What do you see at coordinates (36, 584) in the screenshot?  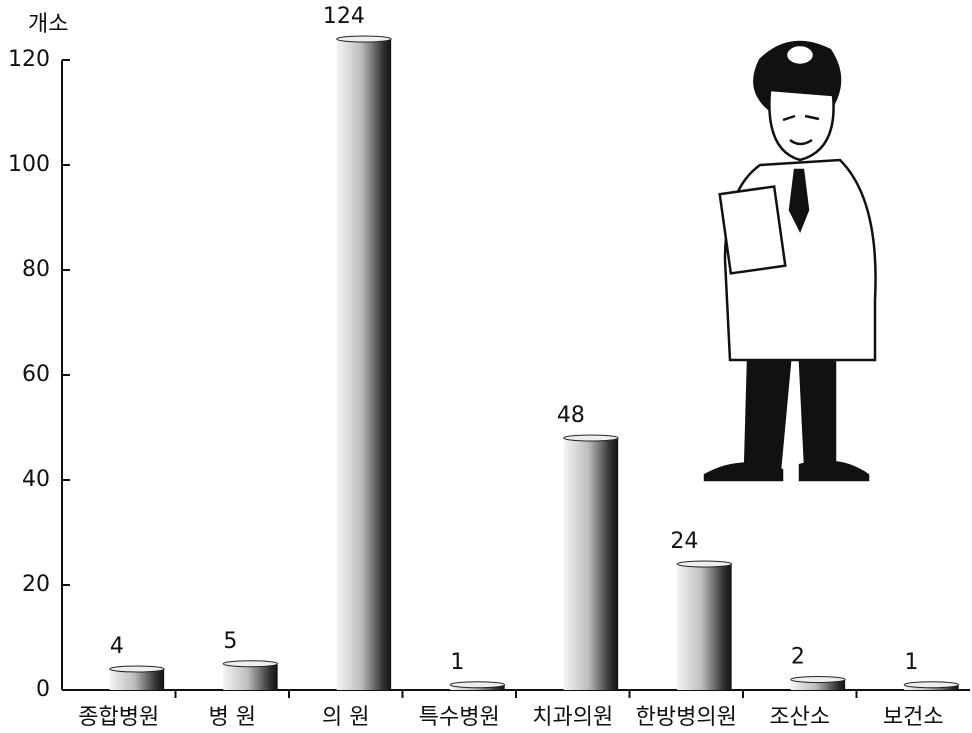 I see `y-tick-label: 20` at bounding box center [36, 584].